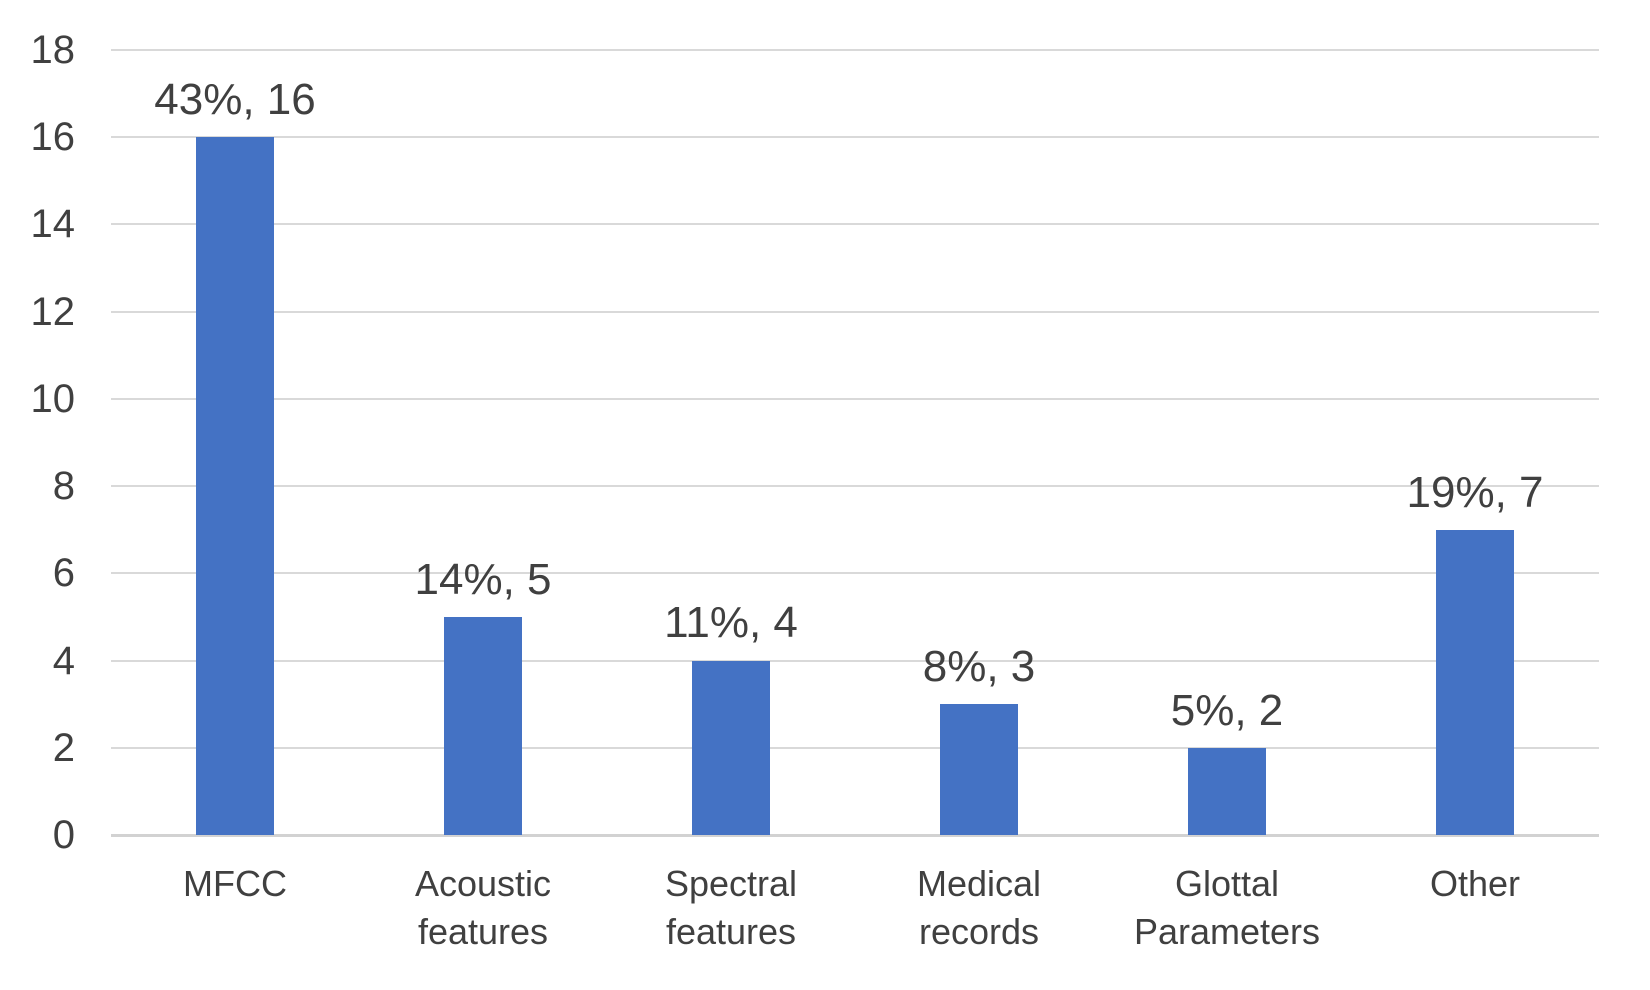 The height and width of the screenshot is (990, 1650). I want to click on y-axis-tick-label: 14, so click(53, 224).